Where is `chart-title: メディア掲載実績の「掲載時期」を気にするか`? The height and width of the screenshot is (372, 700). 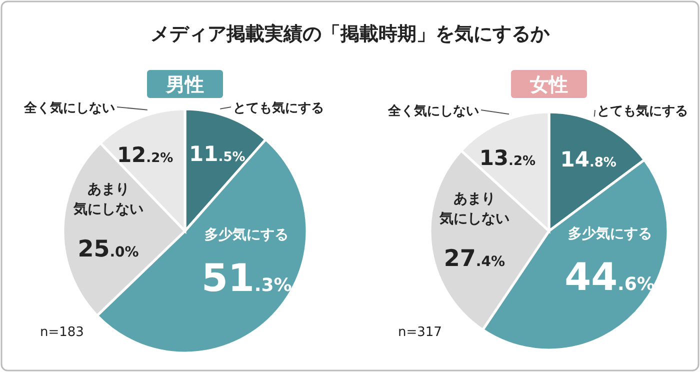
chart-title: メディア掲載実績の「掲載時期」を気にするか is located at coordinates (350, 34).